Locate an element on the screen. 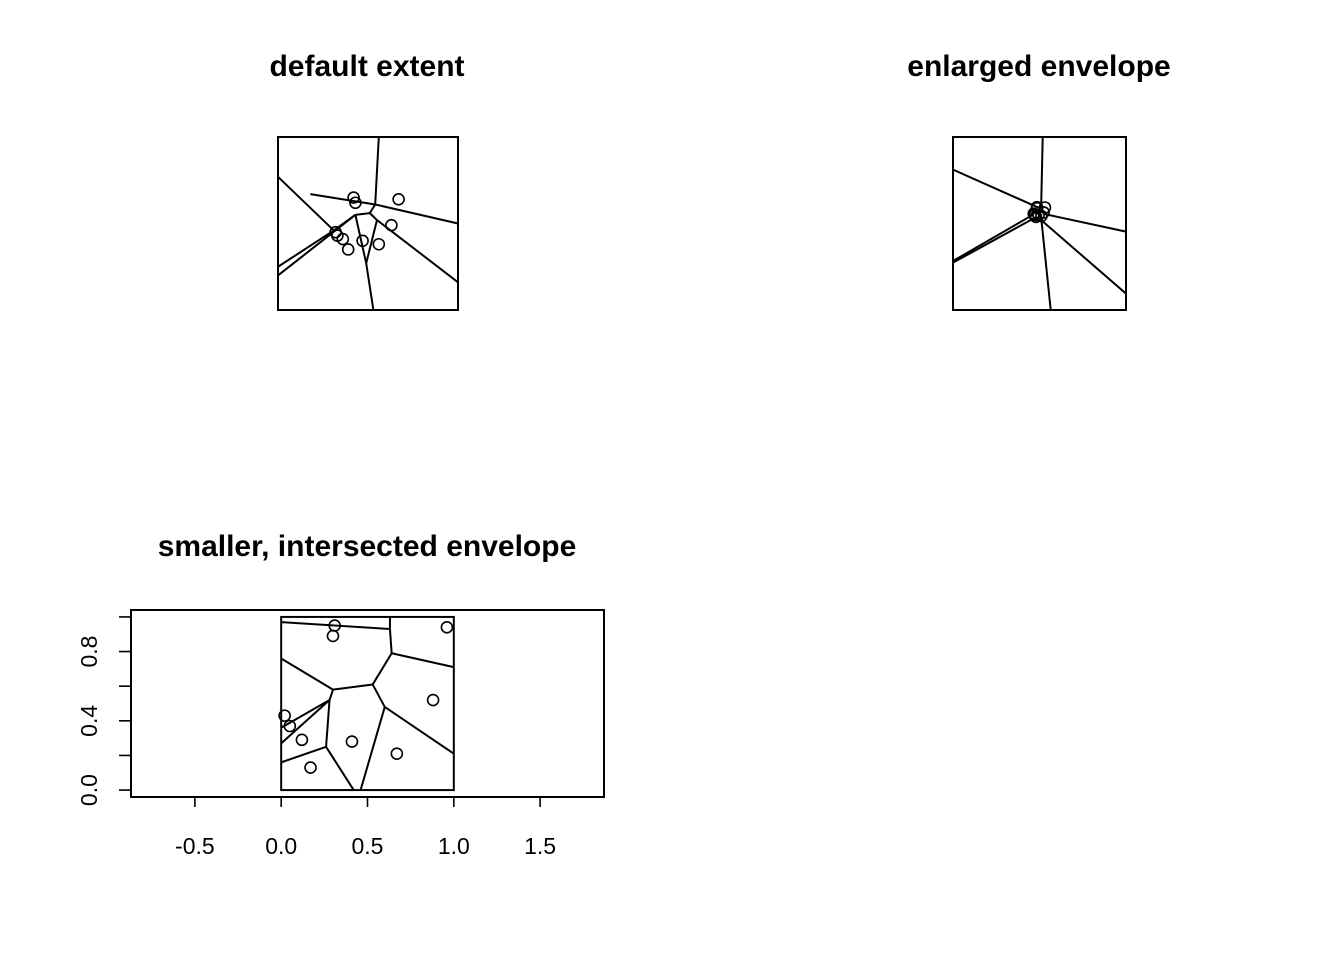  y-tick-label: 0.0 is located at coordinates (89, 790).